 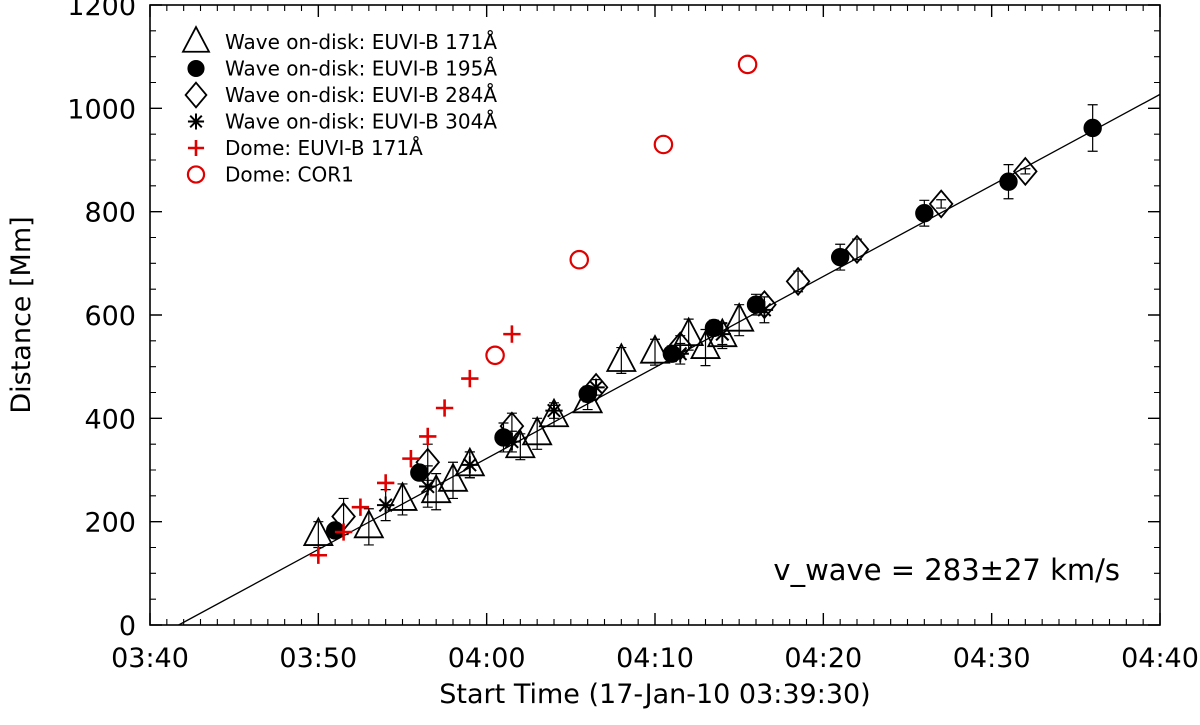 I want to click on data-point-s0-p7, so click(x=537, y=430).